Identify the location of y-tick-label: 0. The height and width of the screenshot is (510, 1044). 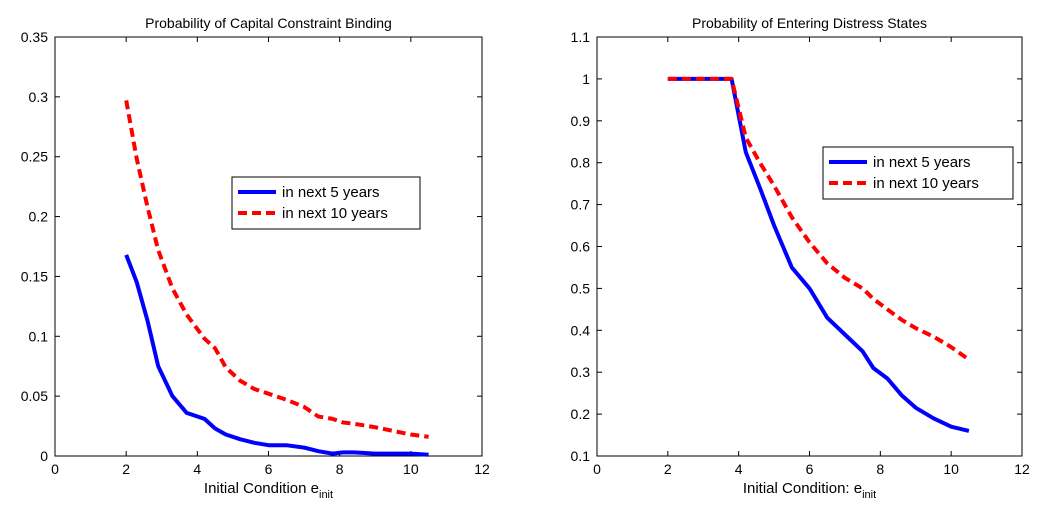
(44, 456).